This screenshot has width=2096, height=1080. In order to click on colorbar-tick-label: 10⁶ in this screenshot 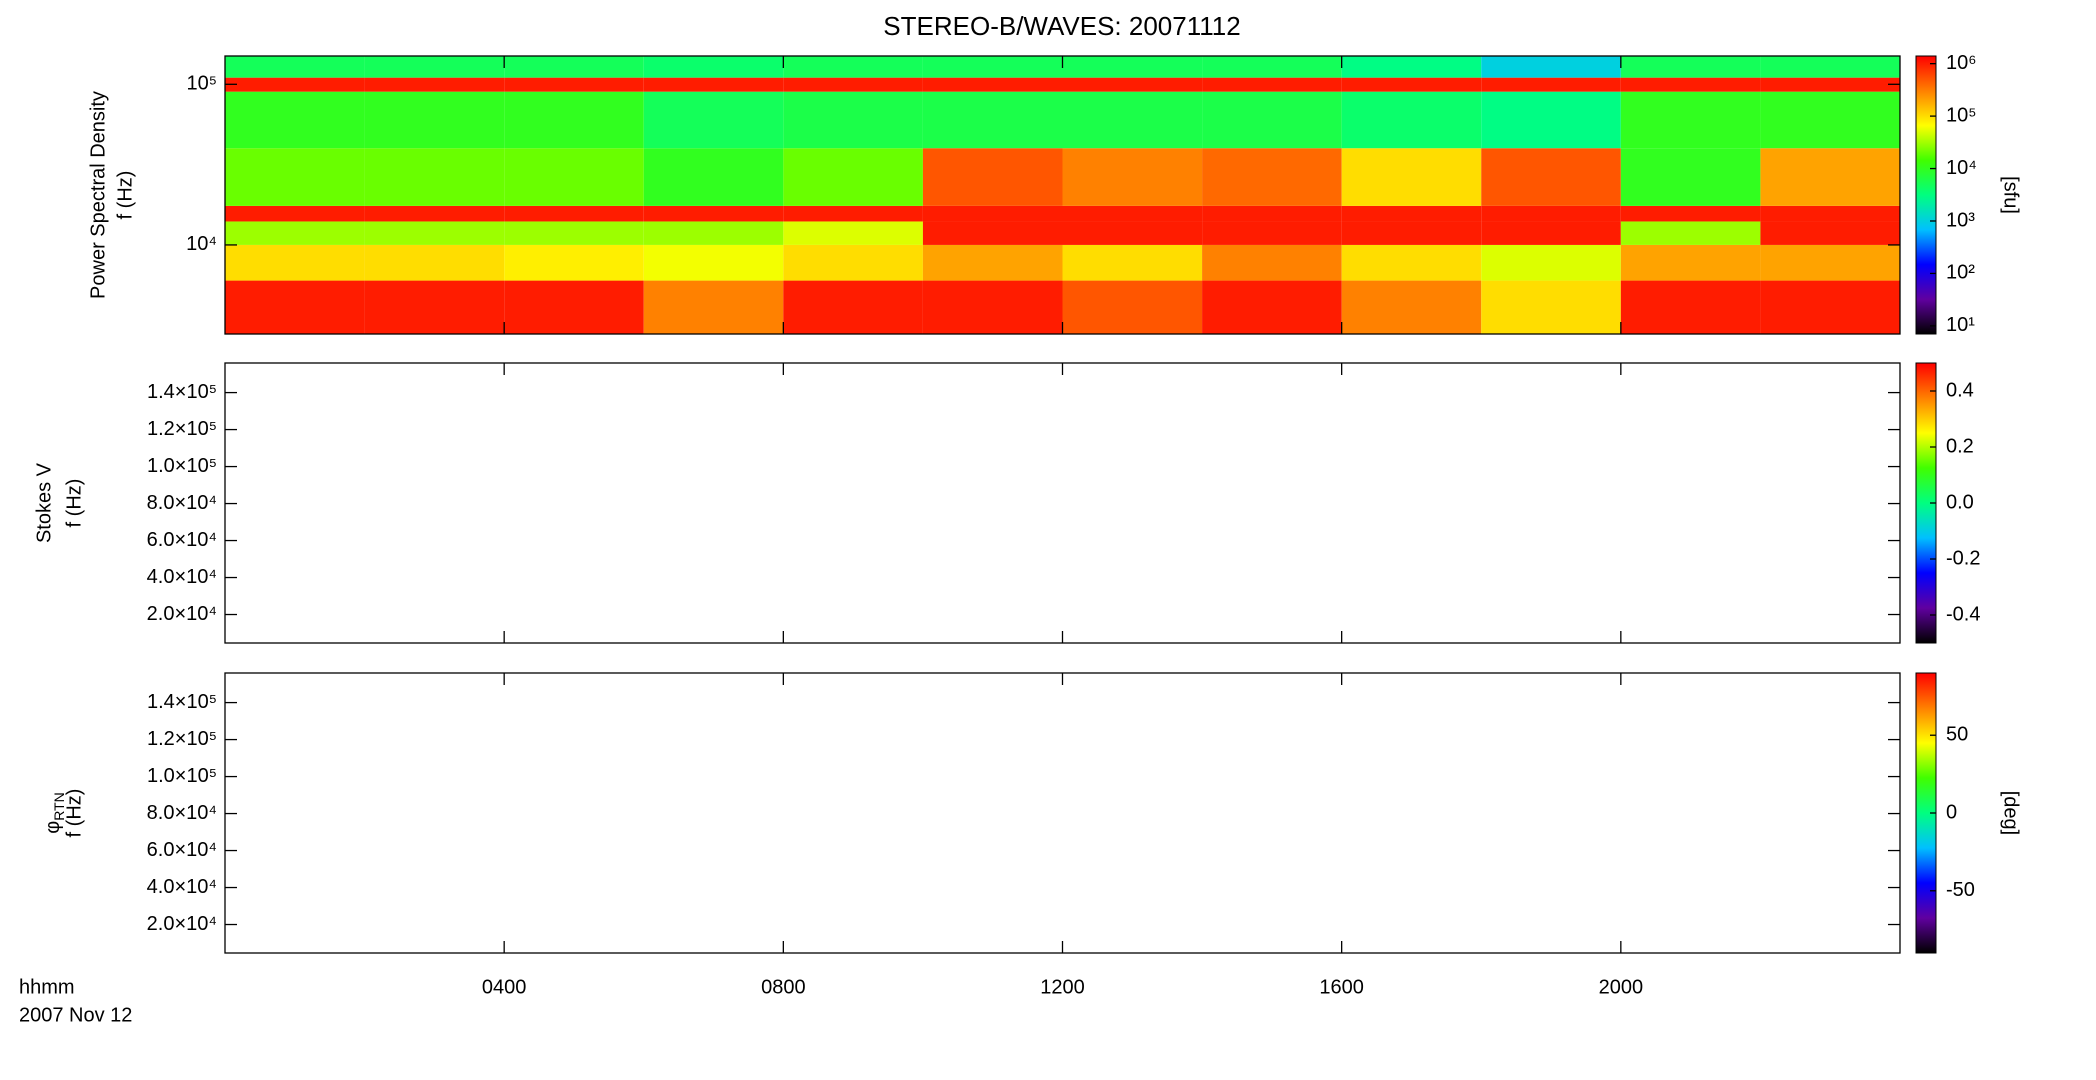, I will do `click(1961, 63)`.